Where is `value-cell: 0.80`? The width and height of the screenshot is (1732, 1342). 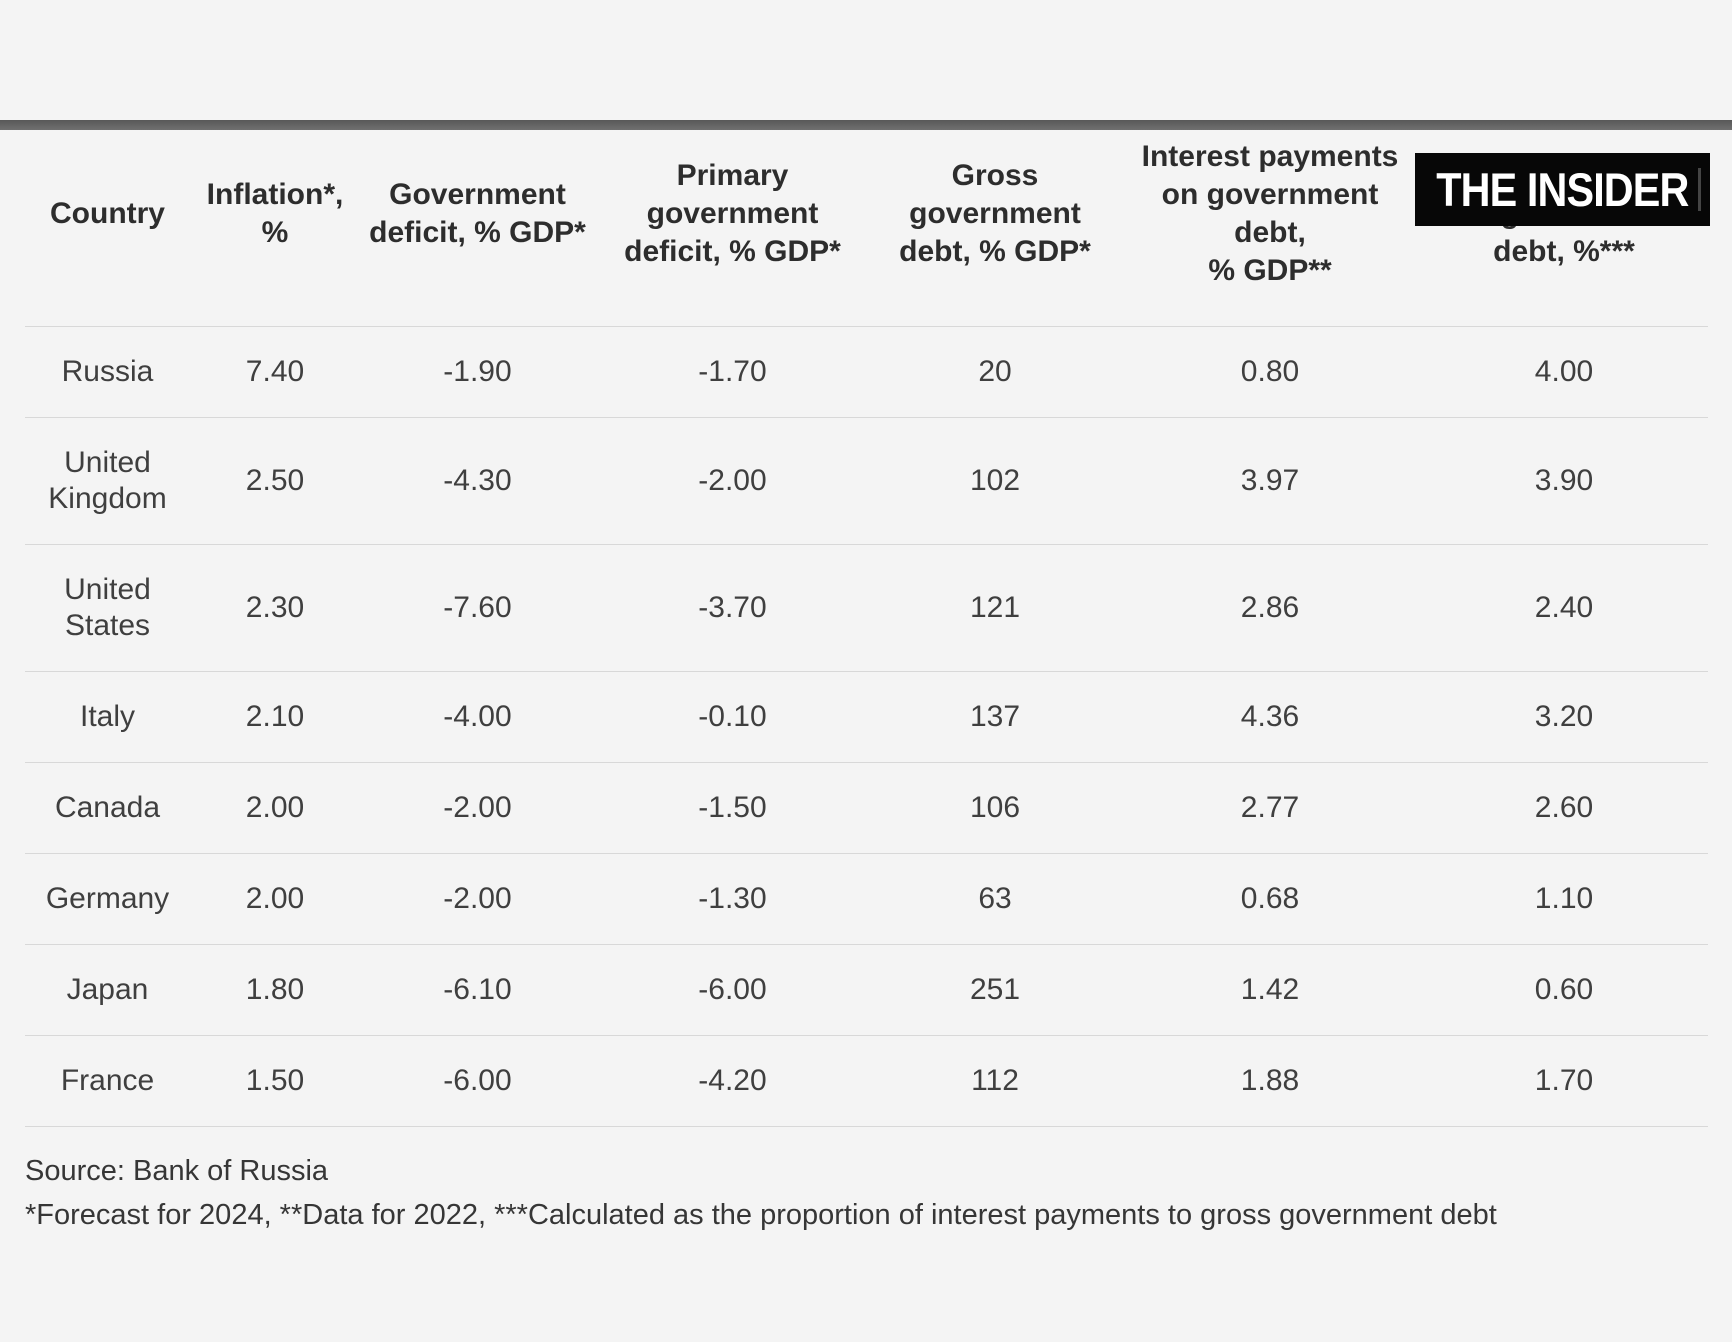
value-cell: 0.80 is located at coordinates (1270, 372).